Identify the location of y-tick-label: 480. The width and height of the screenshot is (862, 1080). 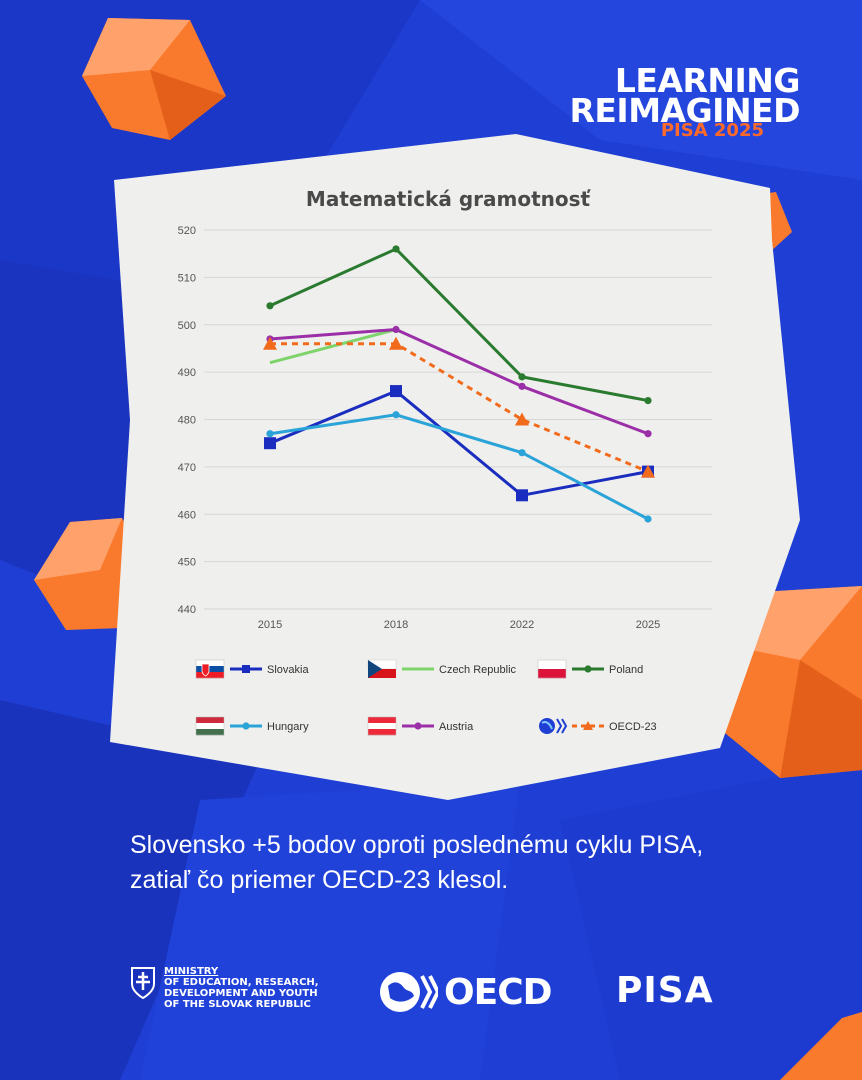
(187, 421).